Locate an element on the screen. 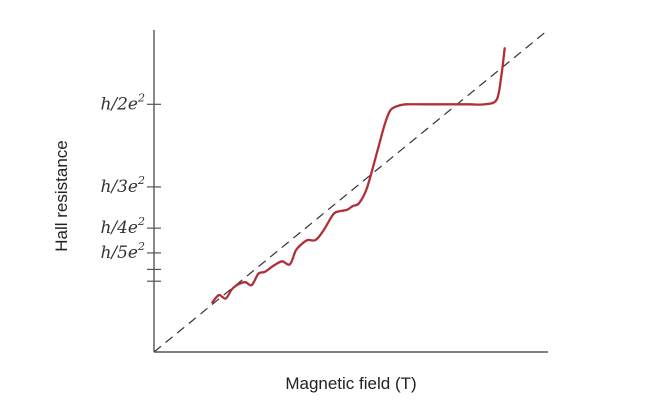 The image size is (650, 406). x-axis-title: Magnetic field (T) is located at coordinates (350, 383).